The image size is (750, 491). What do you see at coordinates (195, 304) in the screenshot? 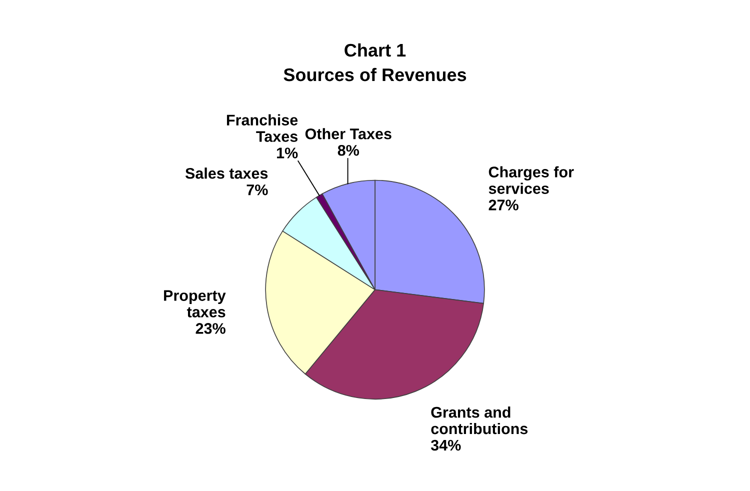
I see `slice-label: Property taxes` at bounding box center [195, 304].